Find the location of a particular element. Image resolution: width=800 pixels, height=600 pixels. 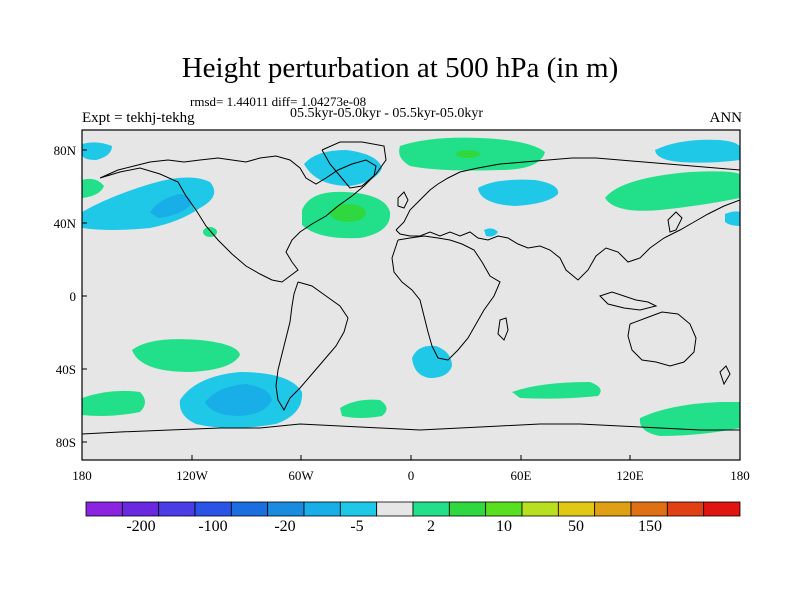

colorbar is located at coordinates (413, 509).